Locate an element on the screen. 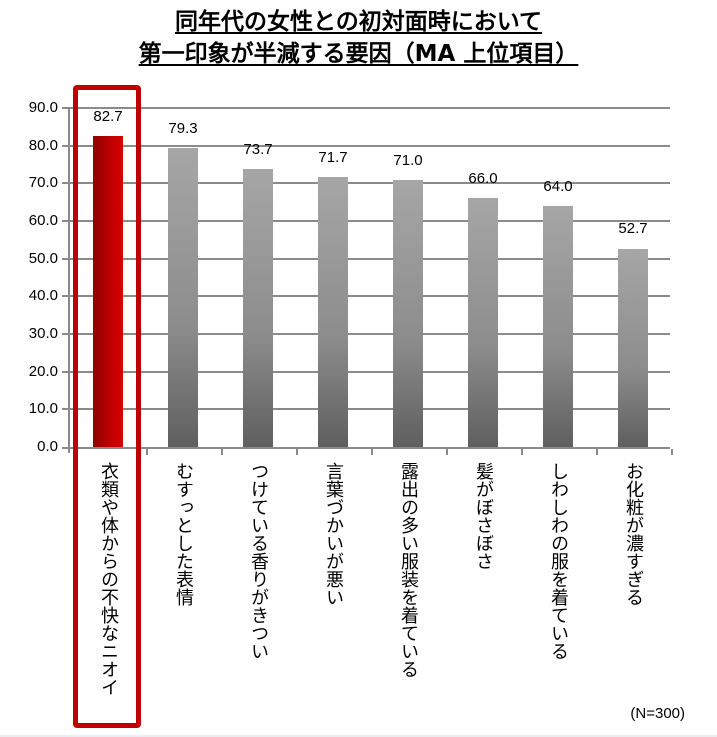  chart-title: 同年代の女性との初対面時において 第一印象が半減する要因（MA 上位項目） is located at coordinates (358, 38).